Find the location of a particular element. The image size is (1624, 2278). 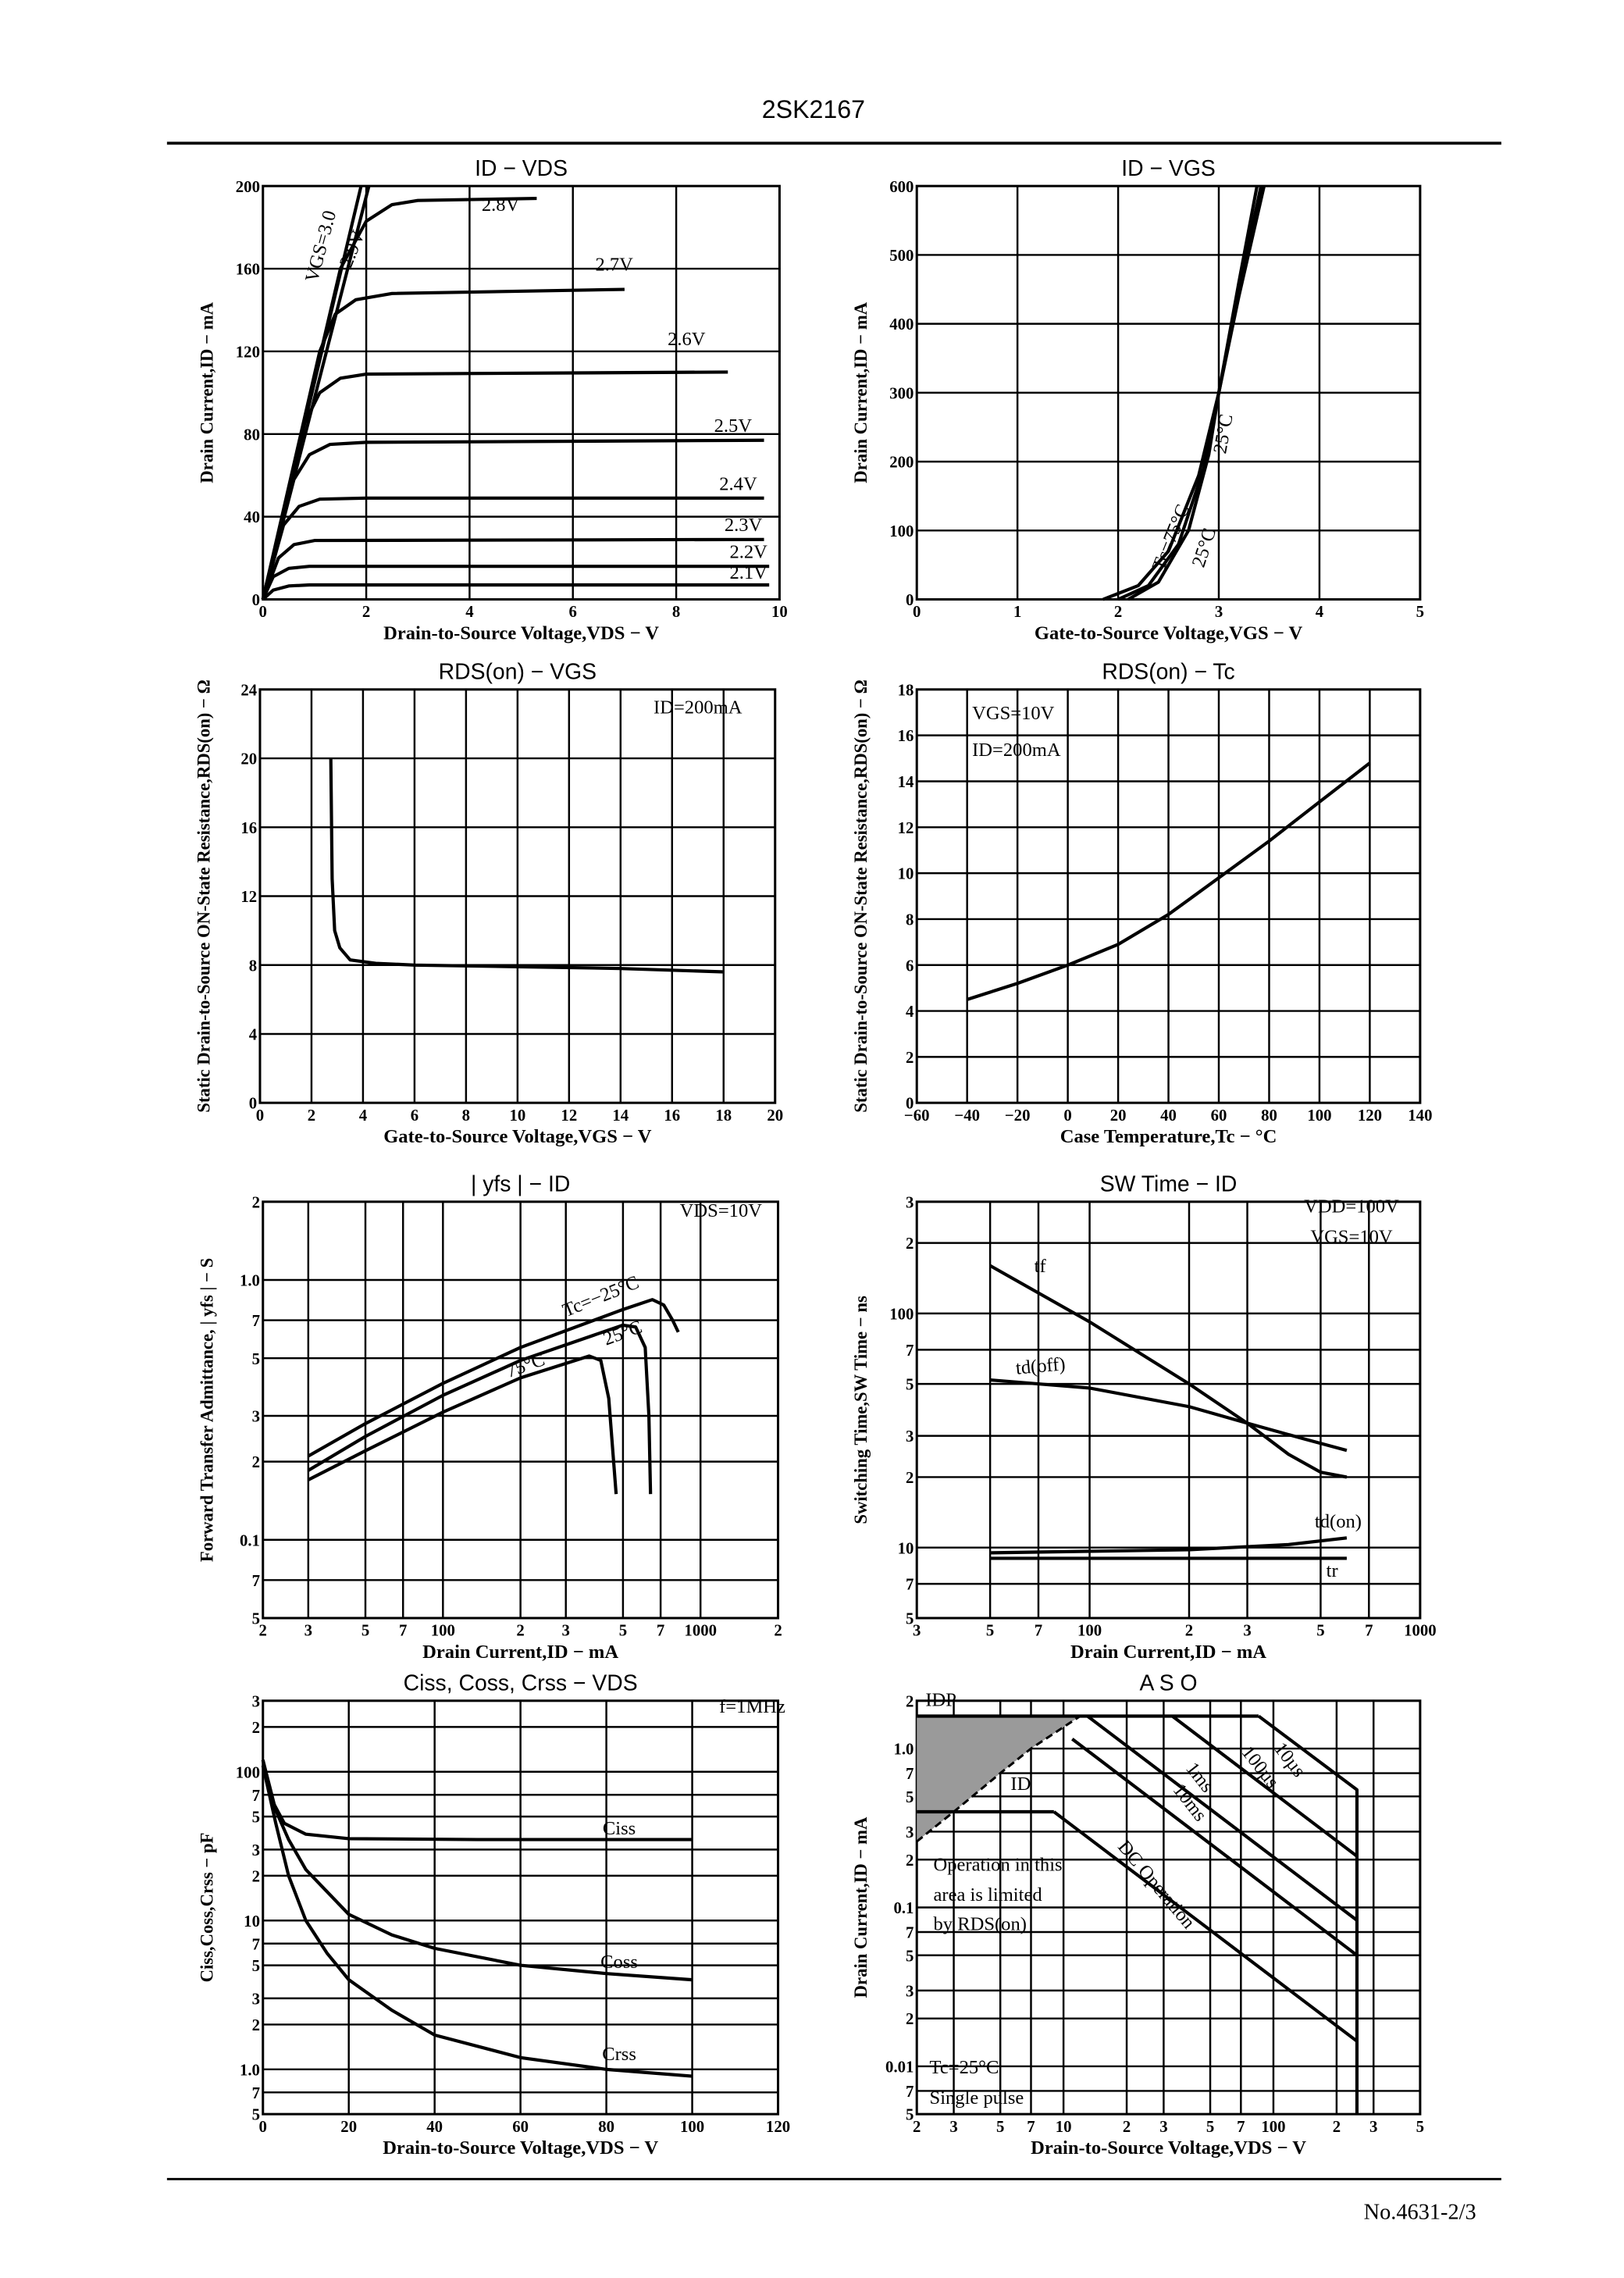

x-tick-label: 6 is located at coordinates (573, 612).